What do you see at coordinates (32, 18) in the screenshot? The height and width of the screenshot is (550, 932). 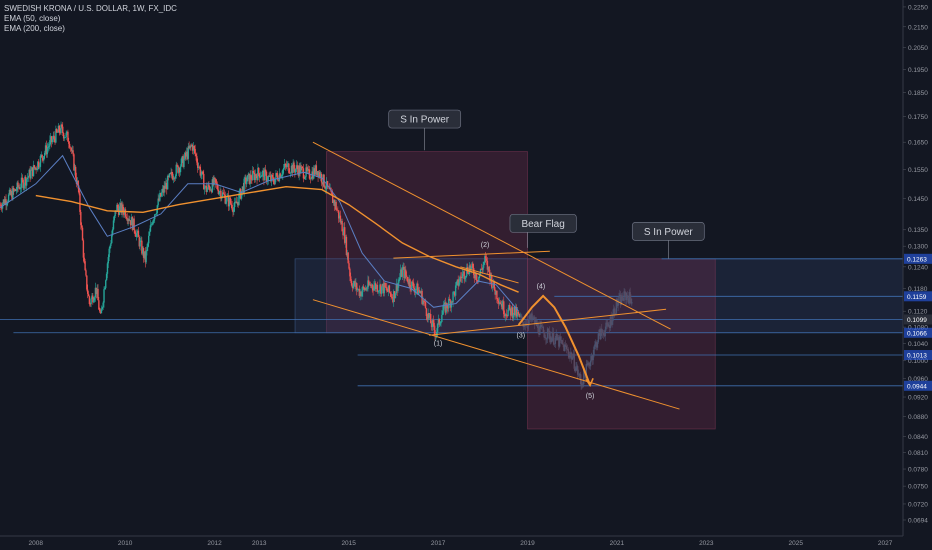 I see `indicator-ema50-label: EMA (50, close)` at bounding box center [32, 18].